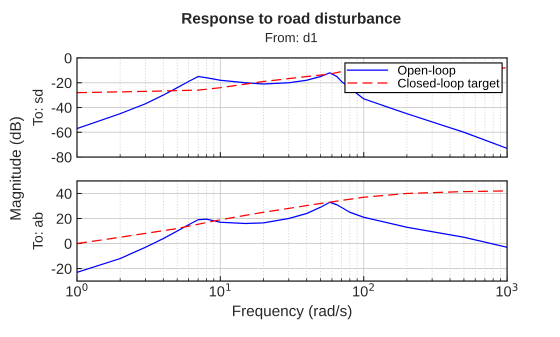  I want to click on legend-label: Closed-loop target, so click(449, 84).